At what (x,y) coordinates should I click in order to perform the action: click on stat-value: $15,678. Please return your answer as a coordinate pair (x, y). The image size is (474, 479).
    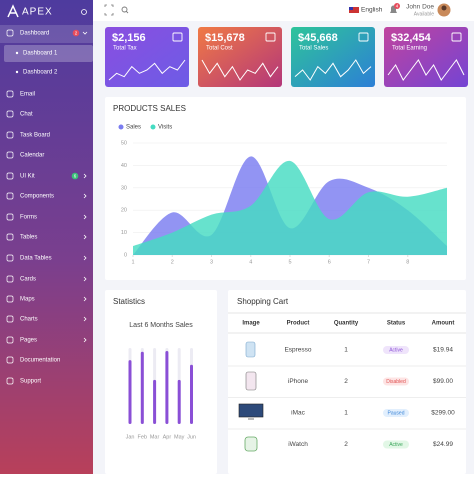
    Looking at the image, I should click on (225, 38).